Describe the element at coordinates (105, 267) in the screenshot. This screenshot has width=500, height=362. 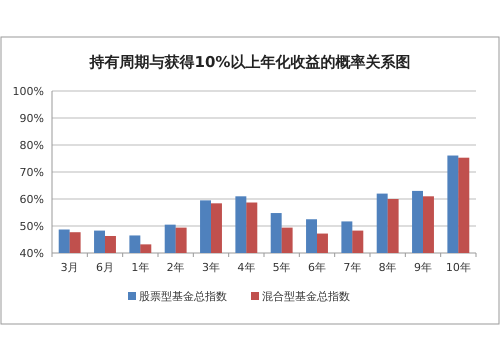
I see `x-tick-label: 6月` at that location.